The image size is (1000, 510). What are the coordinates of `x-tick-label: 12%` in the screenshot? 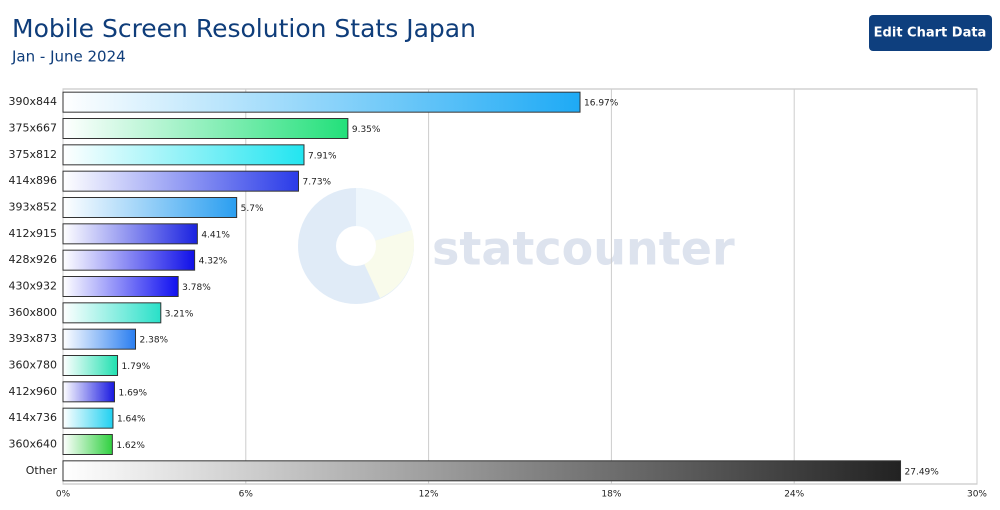 It's located at (429, 495).